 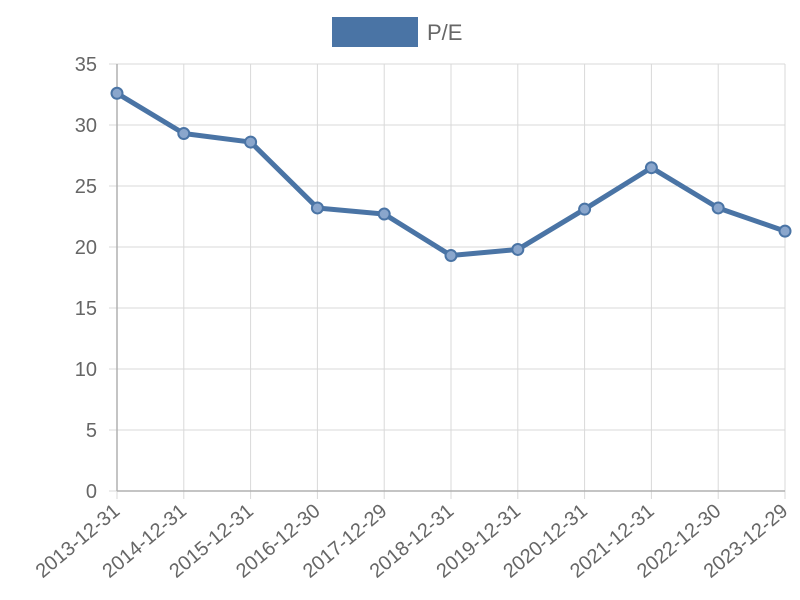 What do you see at coordinates (86, 370) in the screenshot?
I see `y-tick-label: 10` at bounding box center [86, 370].